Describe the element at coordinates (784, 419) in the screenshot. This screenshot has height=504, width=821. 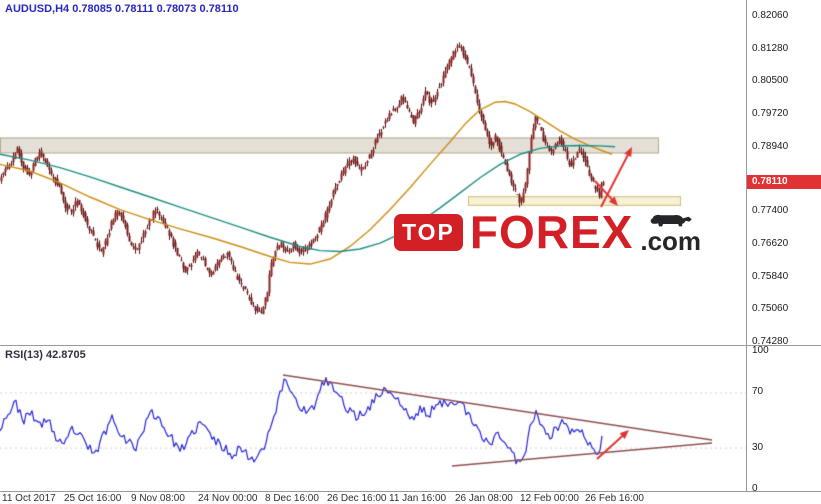
I see `rsi-axis: 100 70 30 0` at that location.